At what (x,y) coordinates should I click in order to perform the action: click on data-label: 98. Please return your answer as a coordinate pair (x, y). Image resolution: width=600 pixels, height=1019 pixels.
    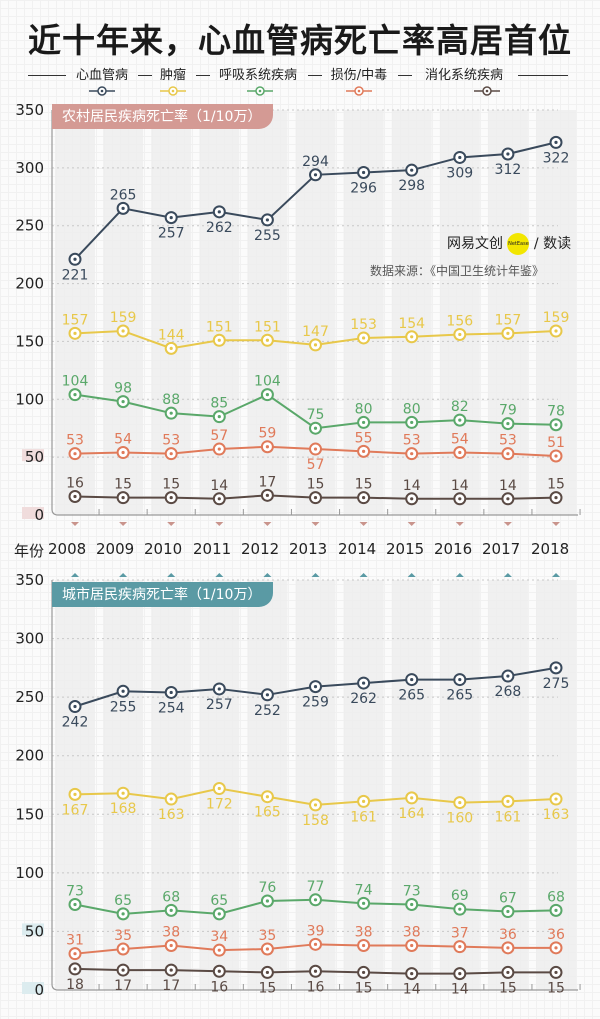
    Looking at the image, I should click on (123, 389).